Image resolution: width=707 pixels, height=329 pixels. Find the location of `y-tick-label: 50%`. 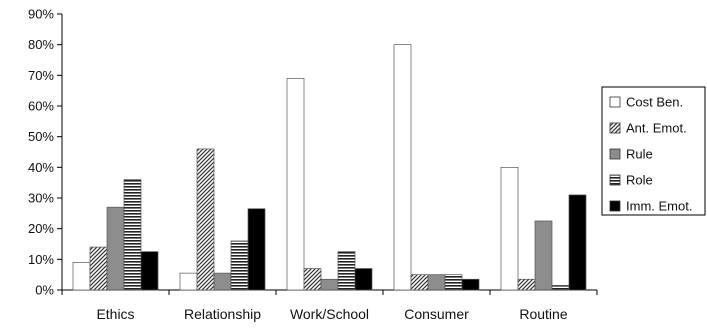

y-tick-label: 50% is located at coordinates (41, 136).